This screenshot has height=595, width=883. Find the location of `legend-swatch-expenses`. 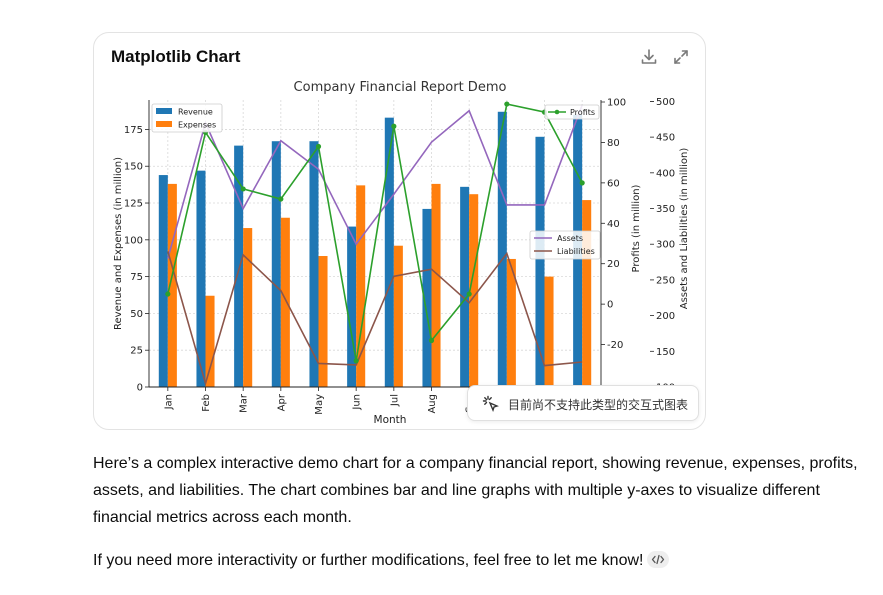

legend-swatch-expenses is located at coordinates (164, 124).